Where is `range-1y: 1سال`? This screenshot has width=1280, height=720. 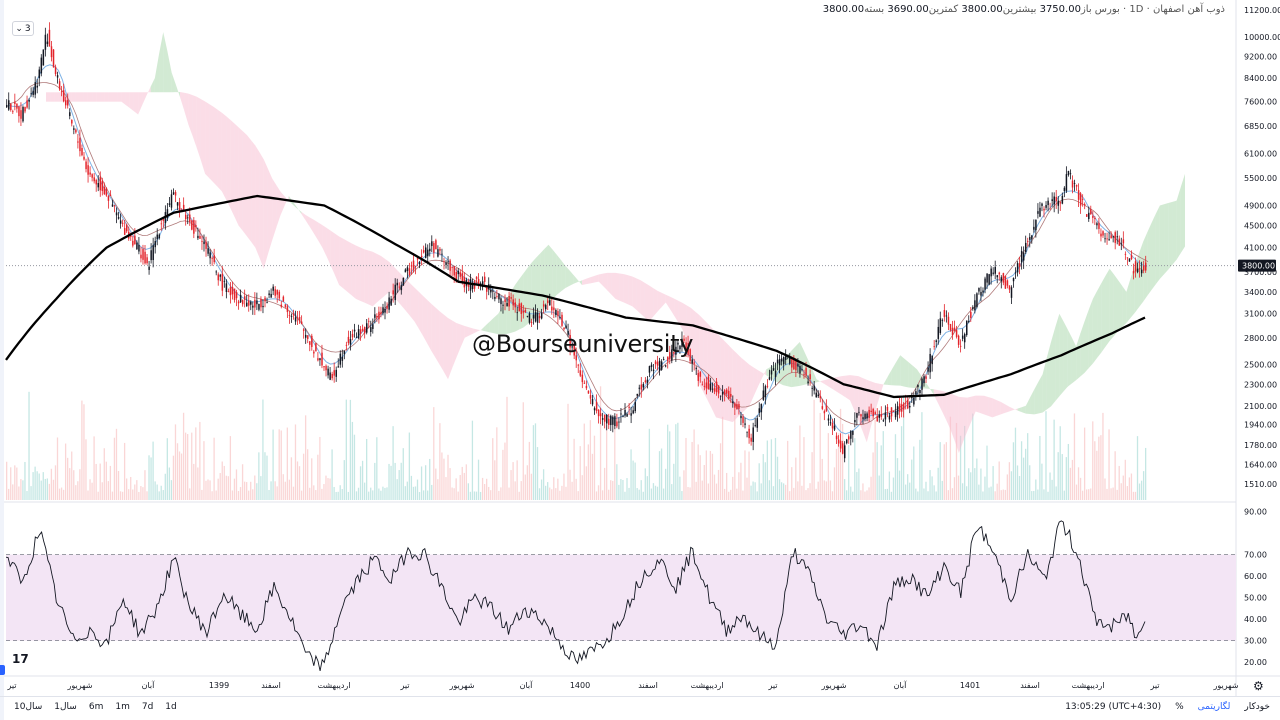
range-1y: 1سال is located at coordinates (65, 707).